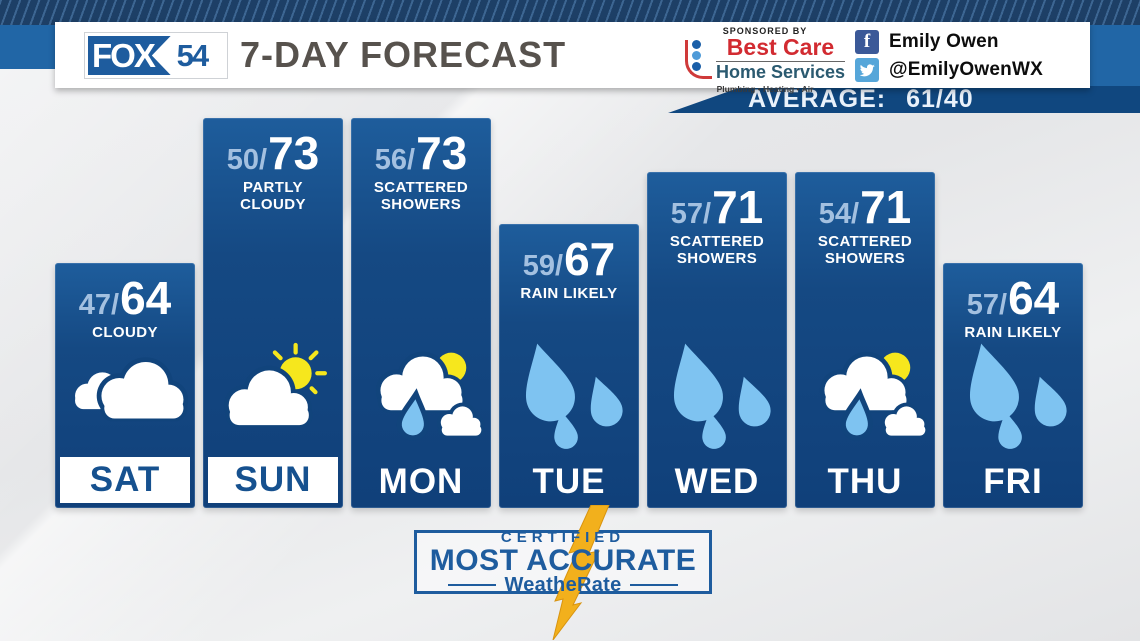 The width and height of the screenshot is (1140, 641). What do you see at coordinates (867, 70) in the screenshot?
I see `twitter-icon` at bounding box center [867, 70].